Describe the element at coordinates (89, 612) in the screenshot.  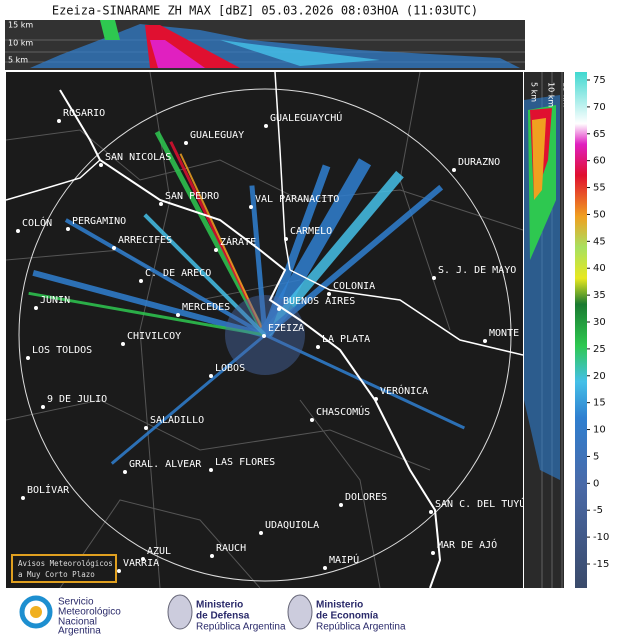
I see `logo-text: Meteorológico` at that location.